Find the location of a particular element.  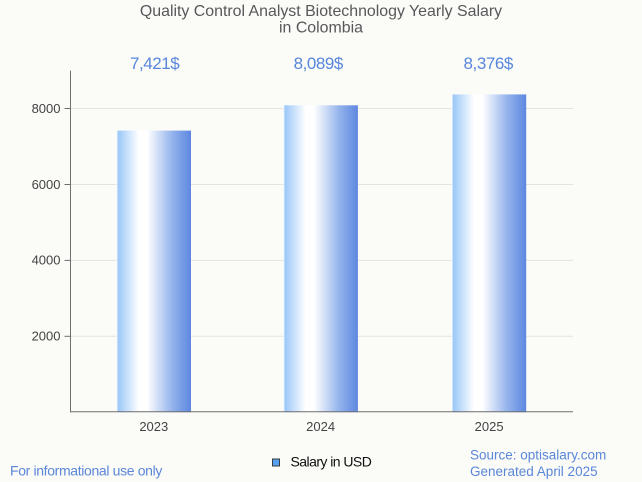

svg-text: 8000 is located at coordinates (46, 108).